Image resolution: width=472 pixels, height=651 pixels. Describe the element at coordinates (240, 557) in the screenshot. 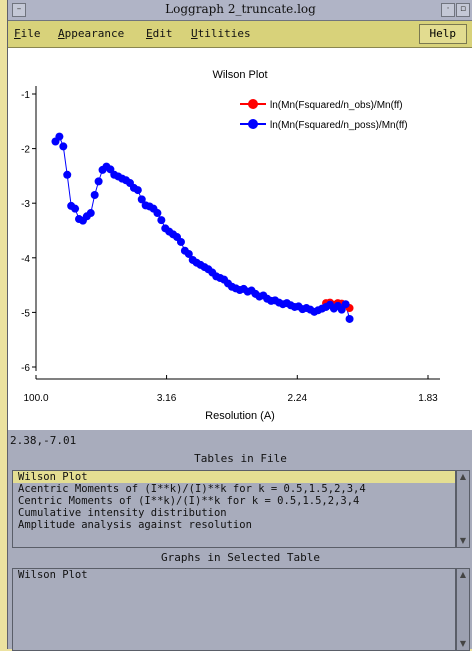

I see `graphs-section-title: Graphs in Selected Table` at that location.